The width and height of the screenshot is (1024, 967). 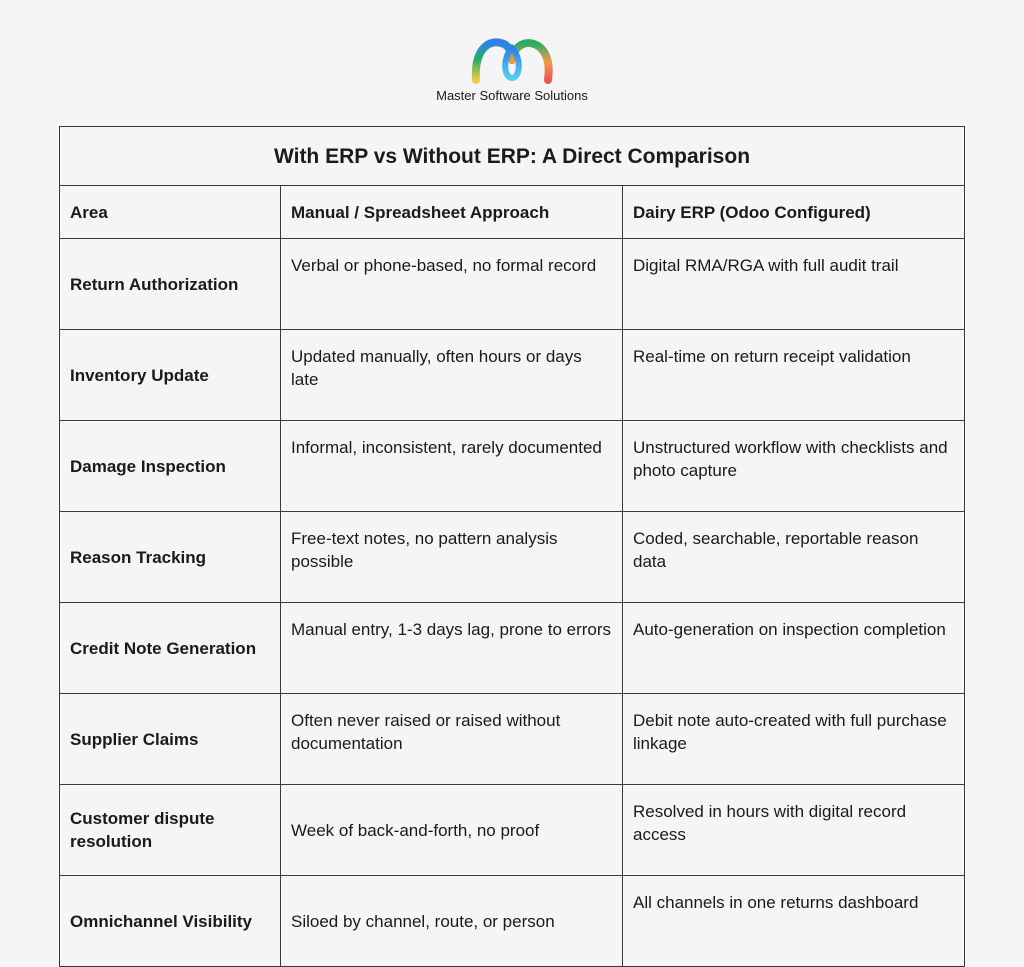 I want to click on brand-name: Master Software Solutions, so click(x=512, y=95).